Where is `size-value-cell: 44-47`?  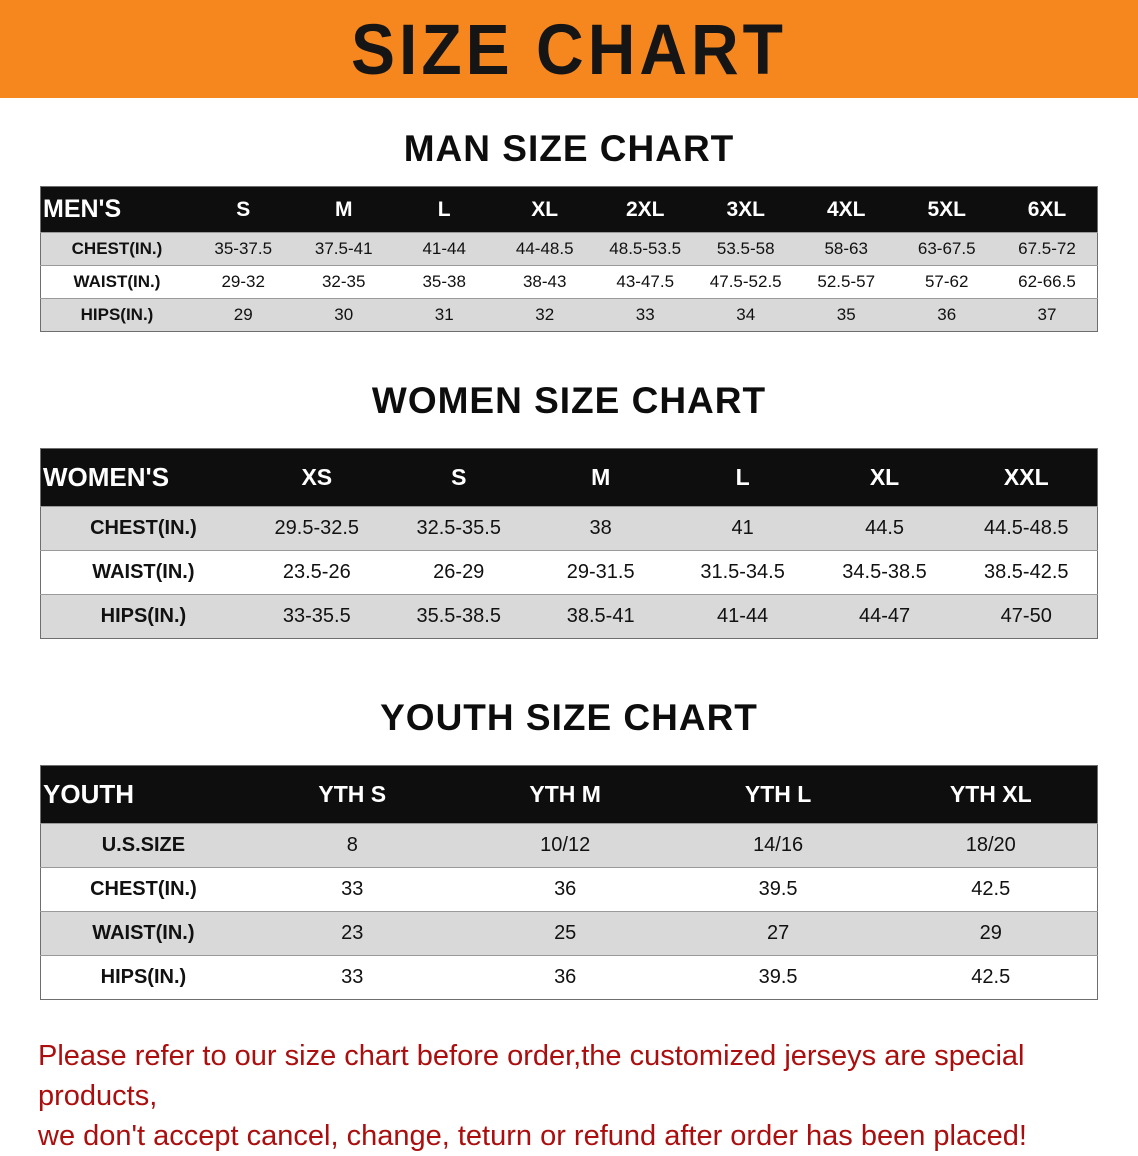 size-value-cell: 44-47 is located at coordinates (884, 616).